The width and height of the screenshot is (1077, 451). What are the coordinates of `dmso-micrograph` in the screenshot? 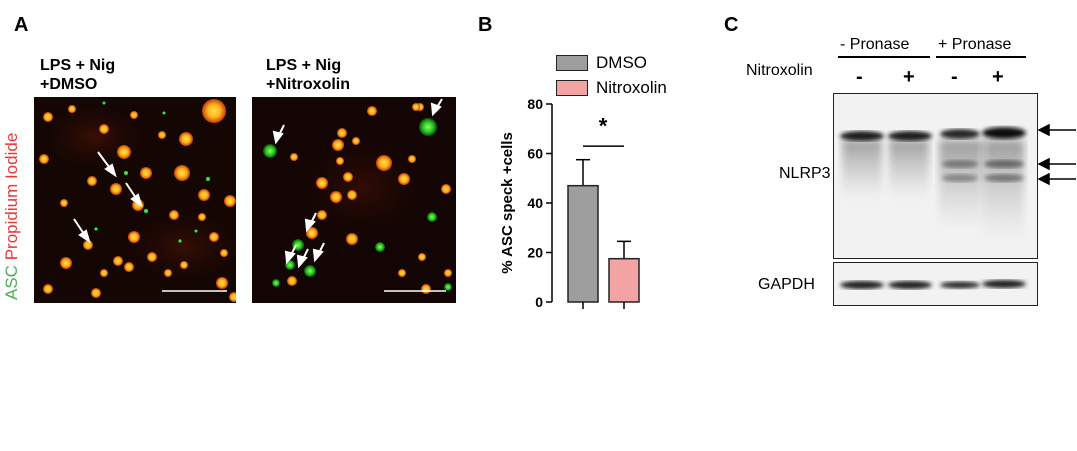 It's located at (135, 200).